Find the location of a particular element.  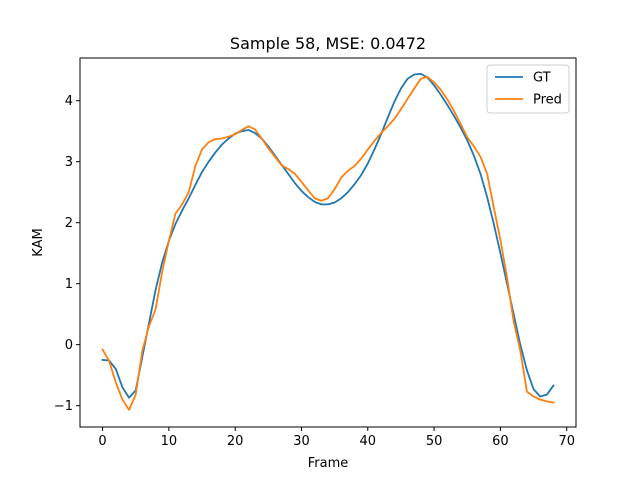

y-tick-label: 4 is located at coordinates (69, 101).